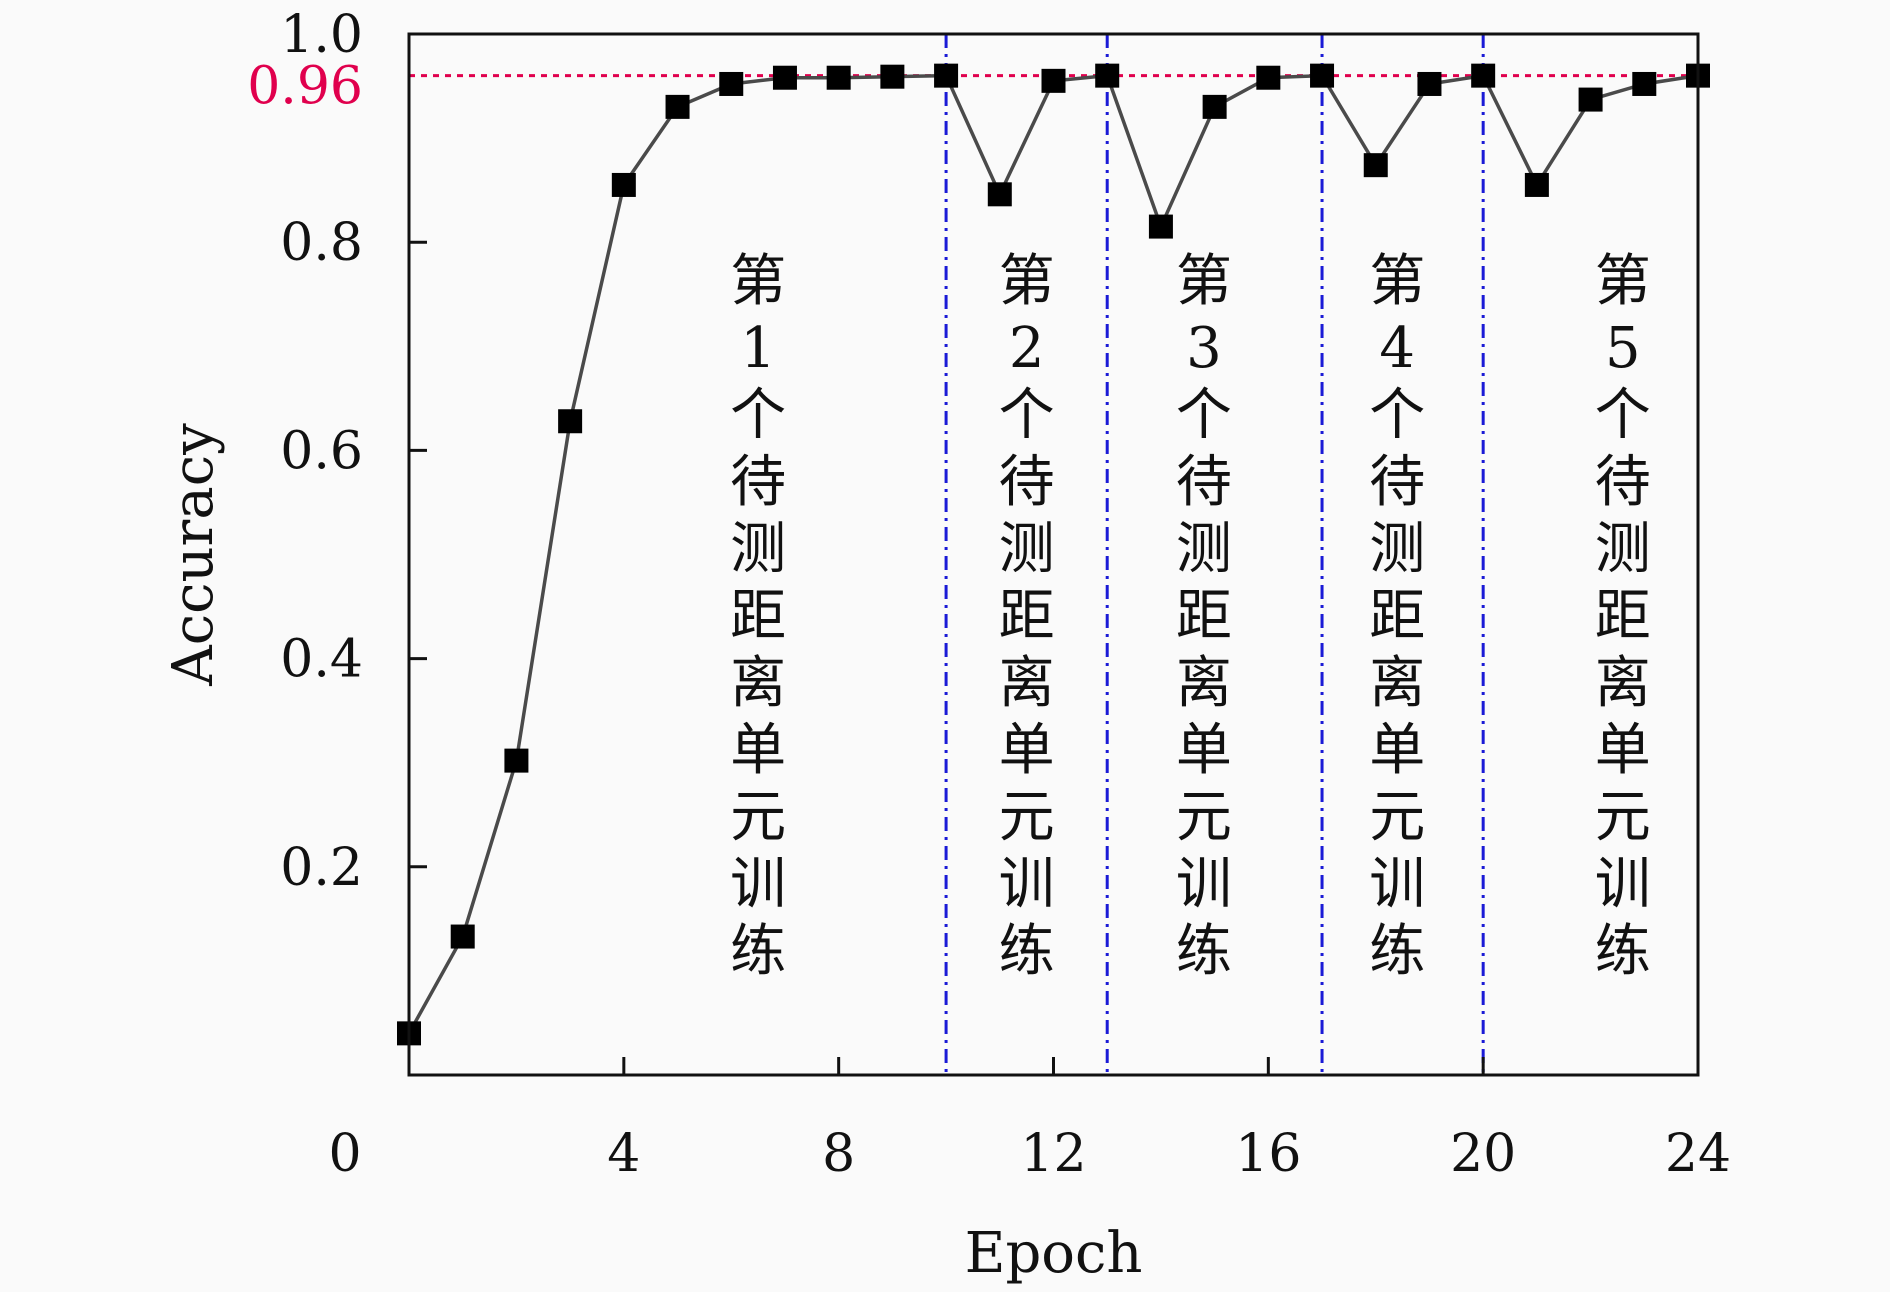  Describe the element at coordinates (1623, 348) in the screenshot. I see `section-label-char: 5` at that location.